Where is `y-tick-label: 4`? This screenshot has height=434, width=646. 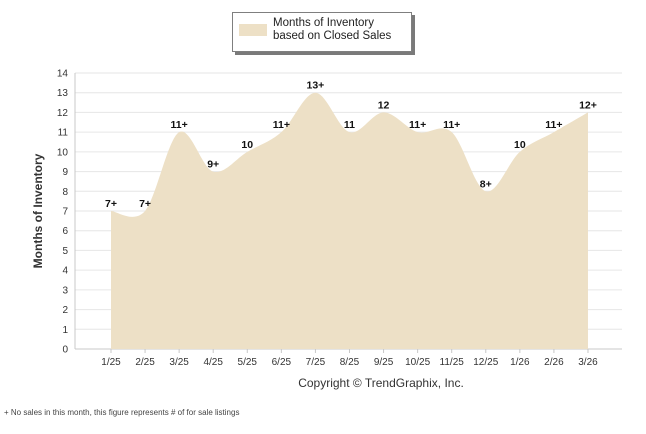 y-tick-label: 4 is located at coordinates (65, 271).